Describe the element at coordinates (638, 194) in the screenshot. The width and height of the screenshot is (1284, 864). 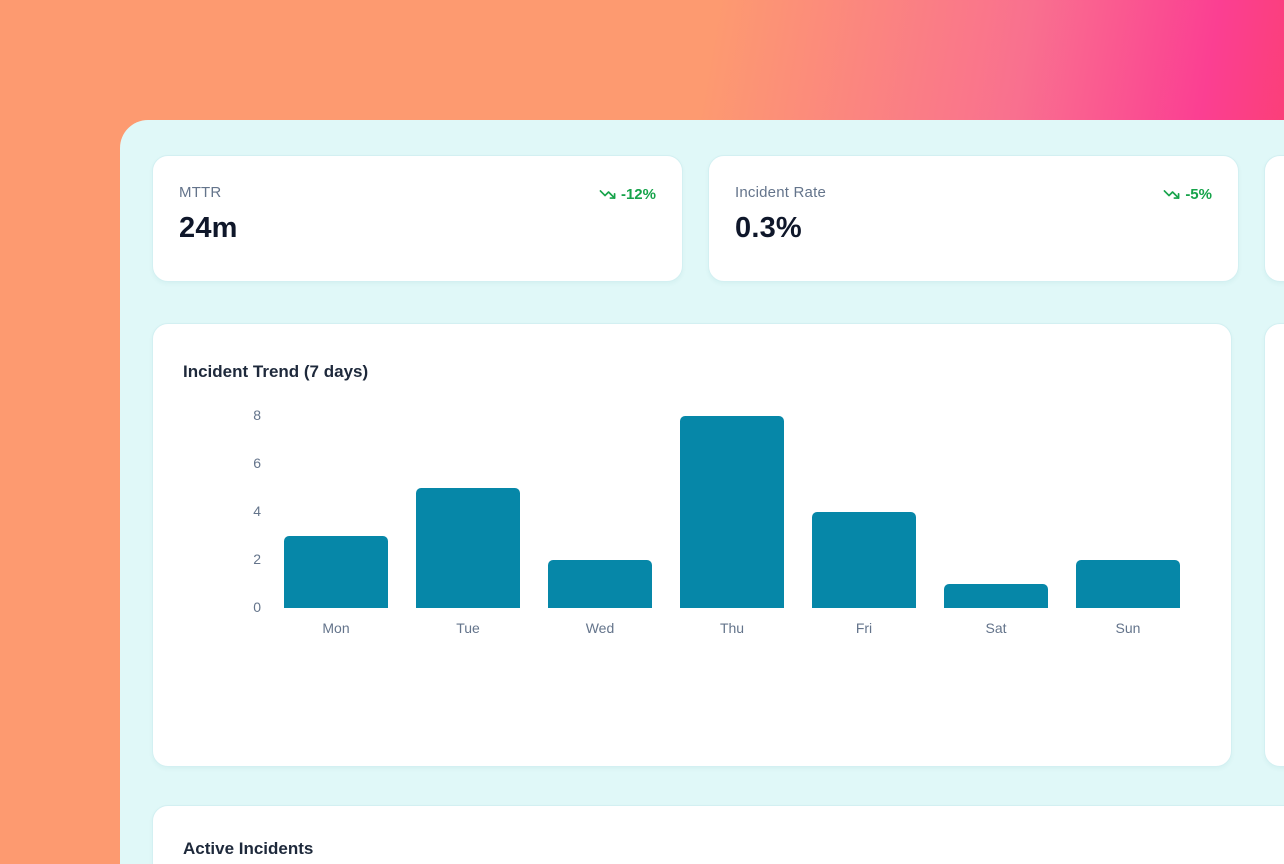
I see `kpi-trend-value: -12%` at that location.